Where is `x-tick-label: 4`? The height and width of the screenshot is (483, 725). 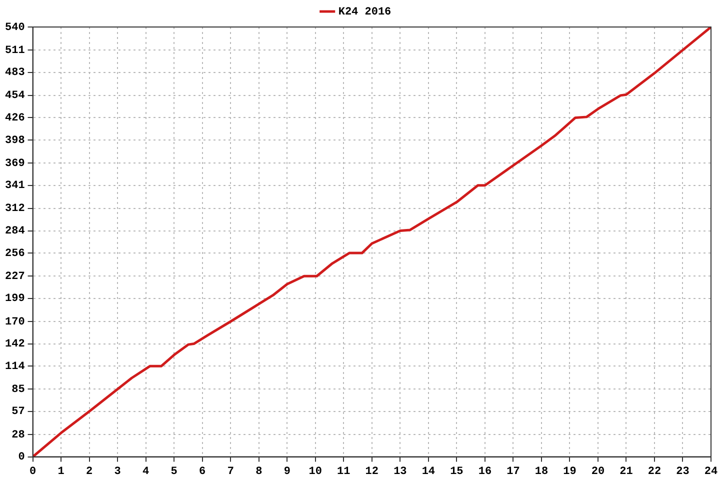 x-tick-label: 4 is located at coordinates (146, 472).